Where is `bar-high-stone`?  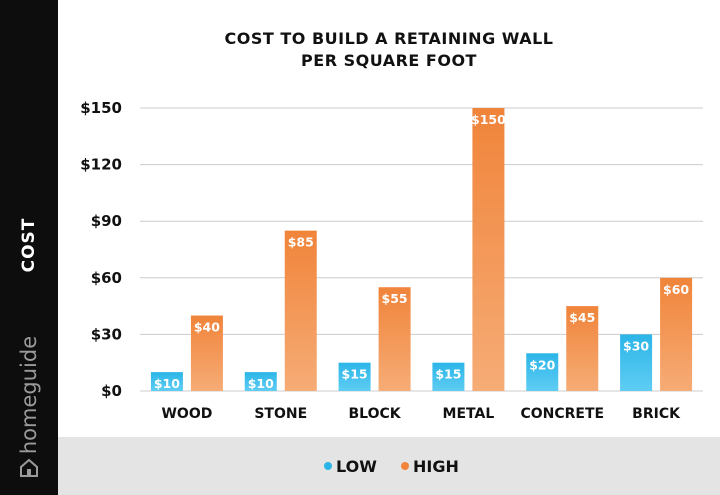
bar-high-stone is located at coordinates (300, 310).